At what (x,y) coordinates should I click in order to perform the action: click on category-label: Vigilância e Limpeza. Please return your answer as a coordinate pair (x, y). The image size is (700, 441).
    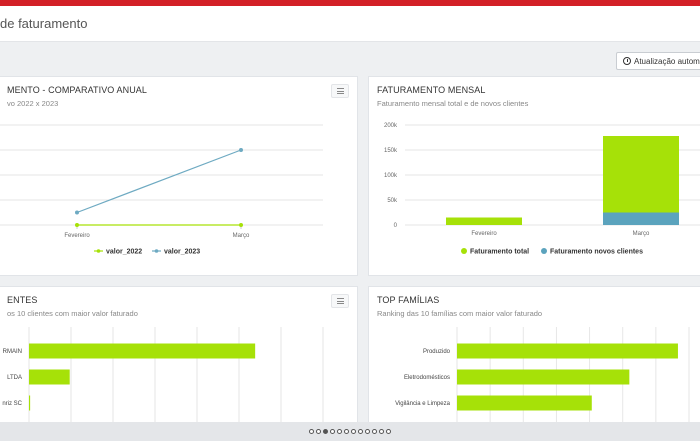
    Looking at the image, I should click on (423, 404).